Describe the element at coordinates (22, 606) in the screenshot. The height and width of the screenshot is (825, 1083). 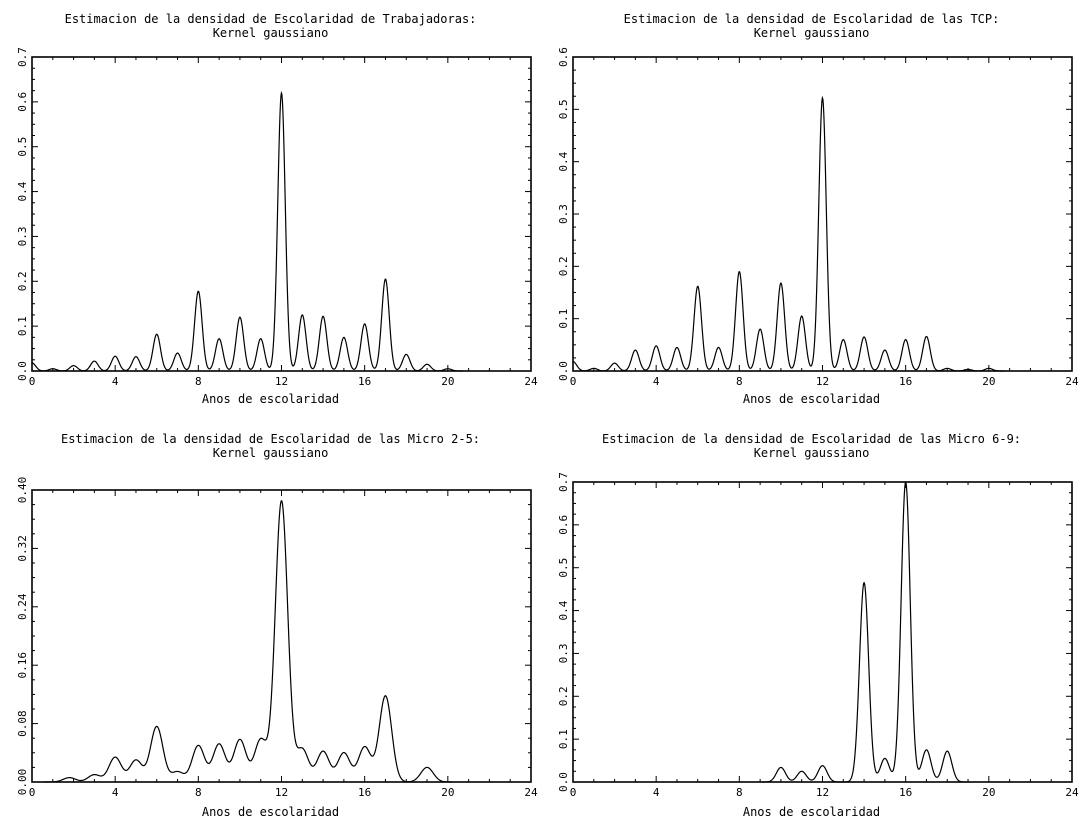
I see `y-tick-label: 0.24` at that location.